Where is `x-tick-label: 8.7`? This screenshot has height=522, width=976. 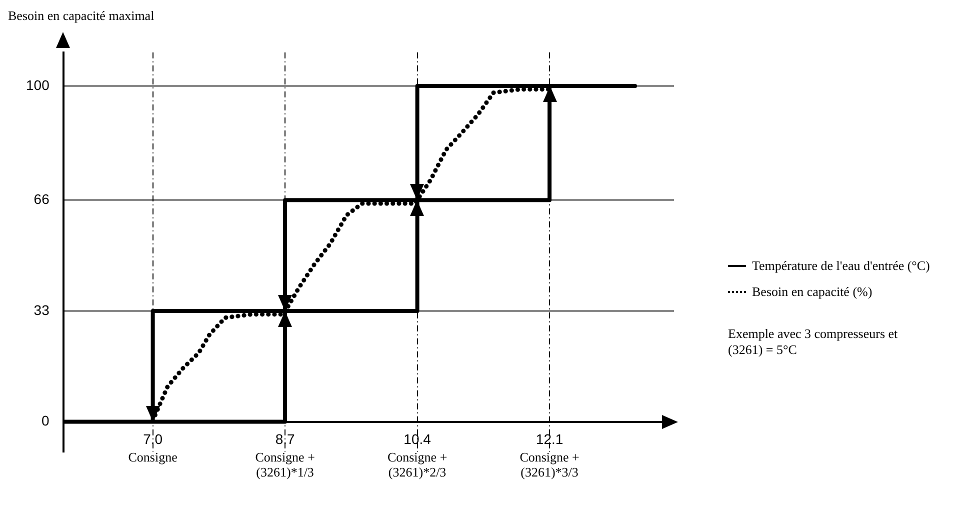 x-tick-label: 8.7 is located at coordinates (285, 439).